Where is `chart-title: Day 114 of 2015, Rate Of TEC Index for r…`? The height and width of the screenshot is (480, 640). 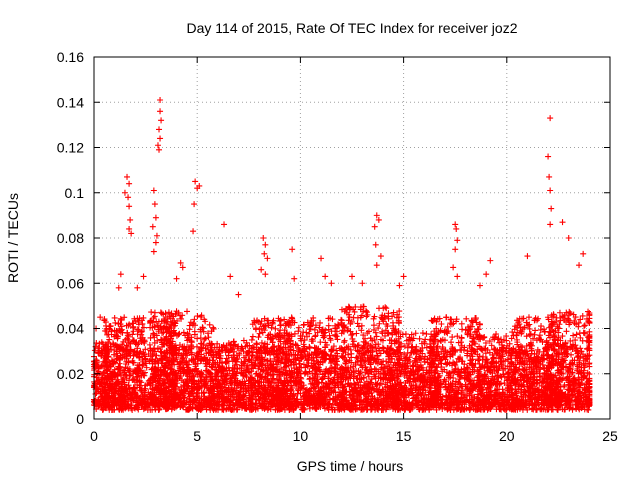
chart-title: Day 114 of 2015, Rate Of TEC Index for r… is located at coordinates (352, 28).